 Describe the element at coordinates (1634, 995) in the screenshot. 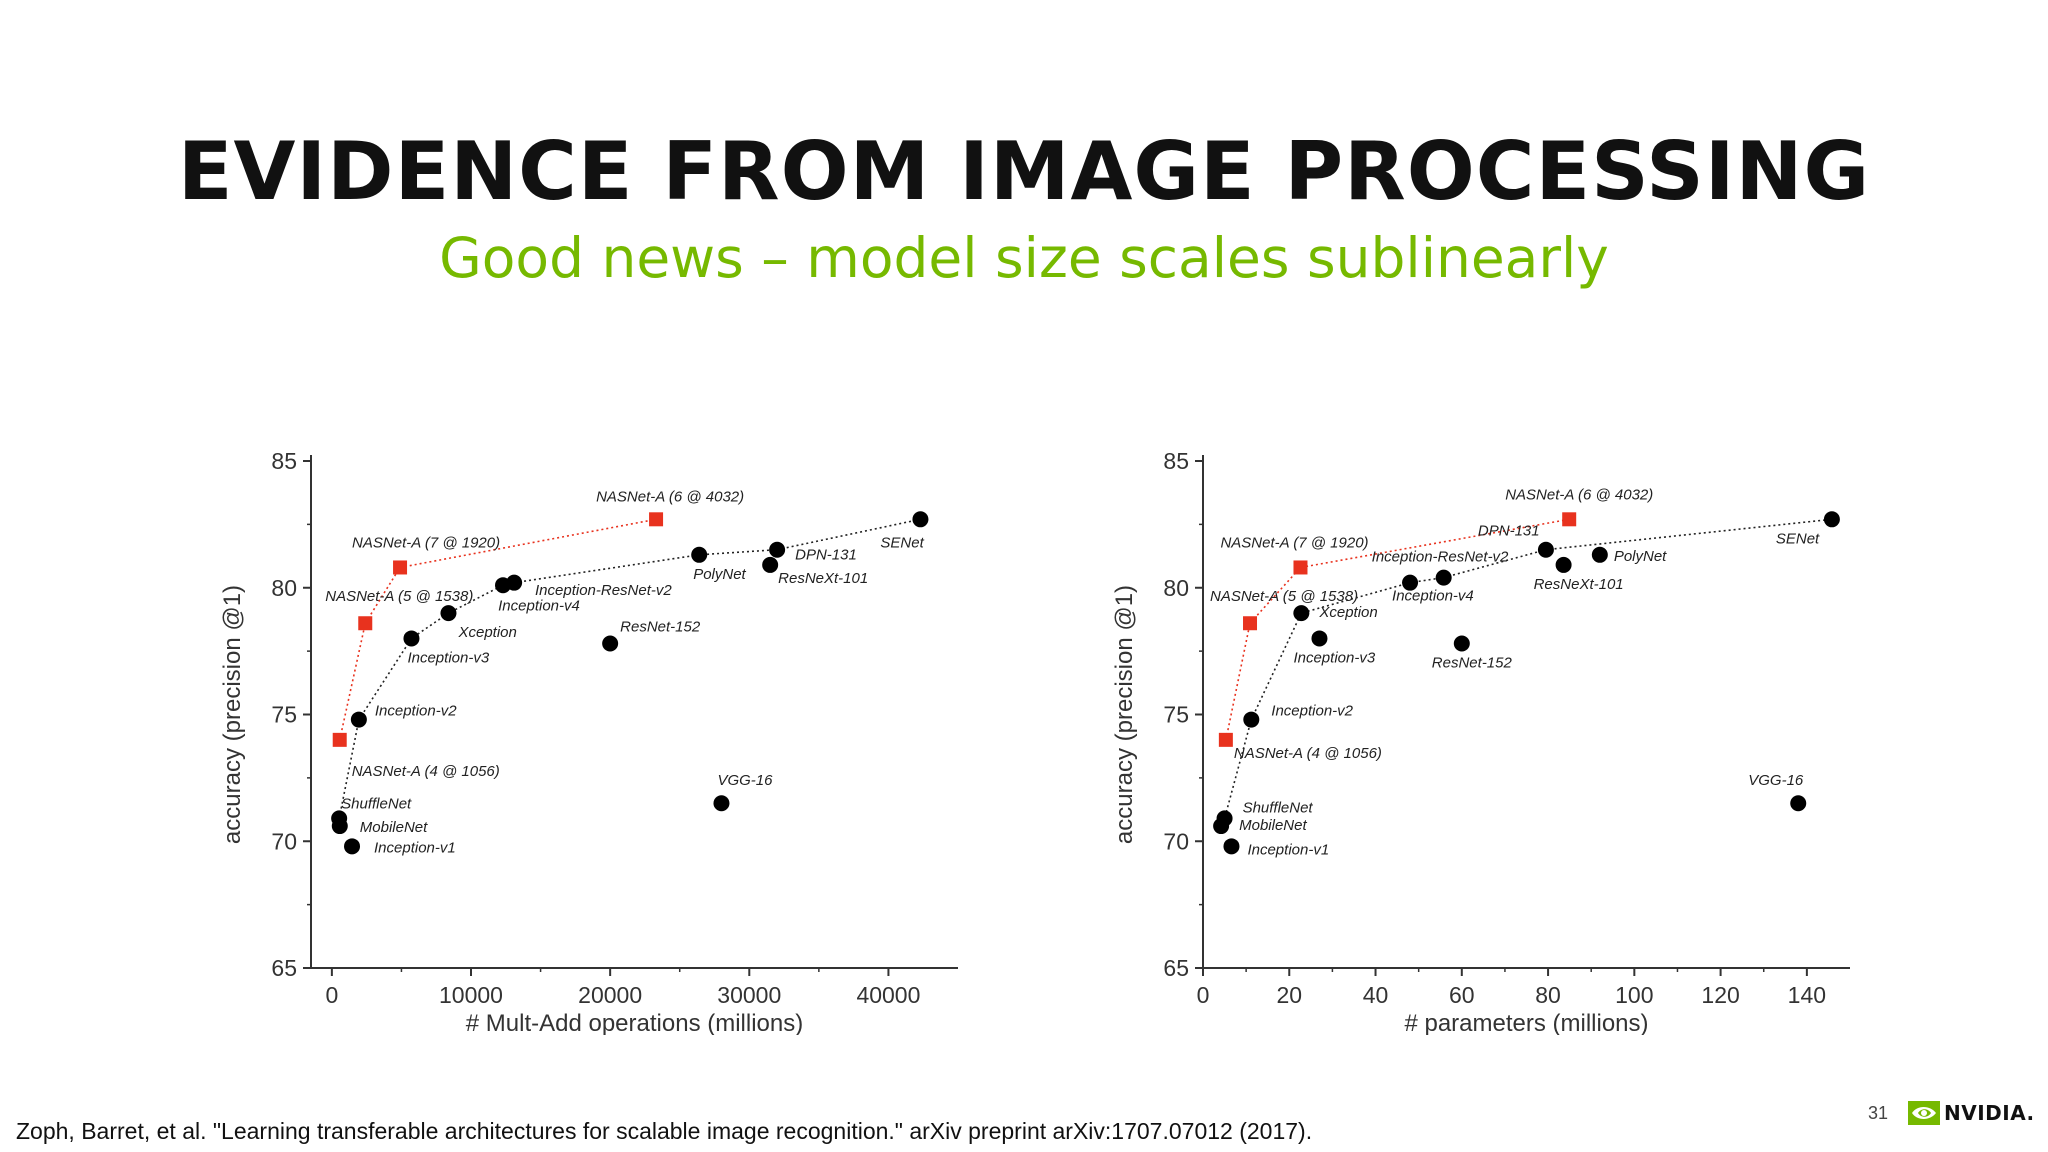

I see `x-tick-label: 100` at that location.